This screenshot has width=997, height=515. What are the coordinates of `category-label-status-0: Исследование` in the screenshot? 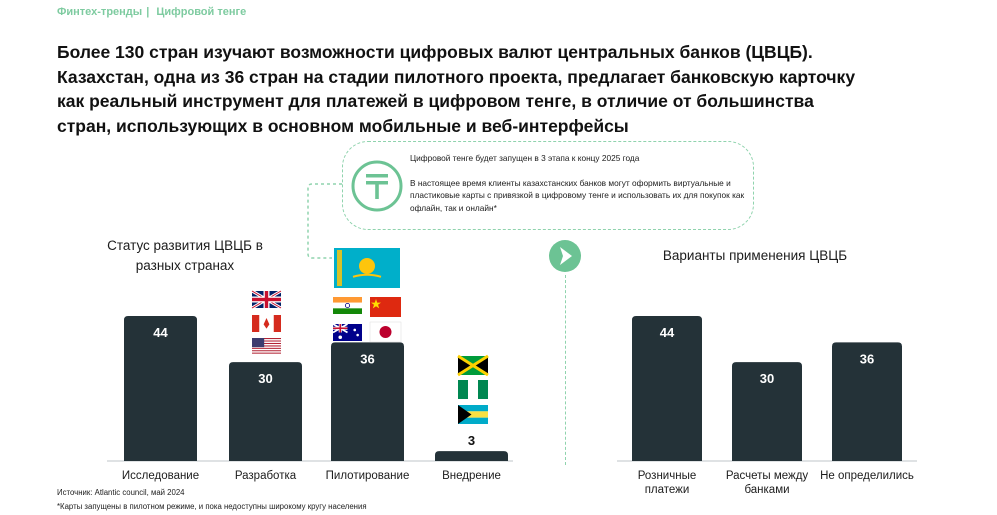 It's located at (160, 476).